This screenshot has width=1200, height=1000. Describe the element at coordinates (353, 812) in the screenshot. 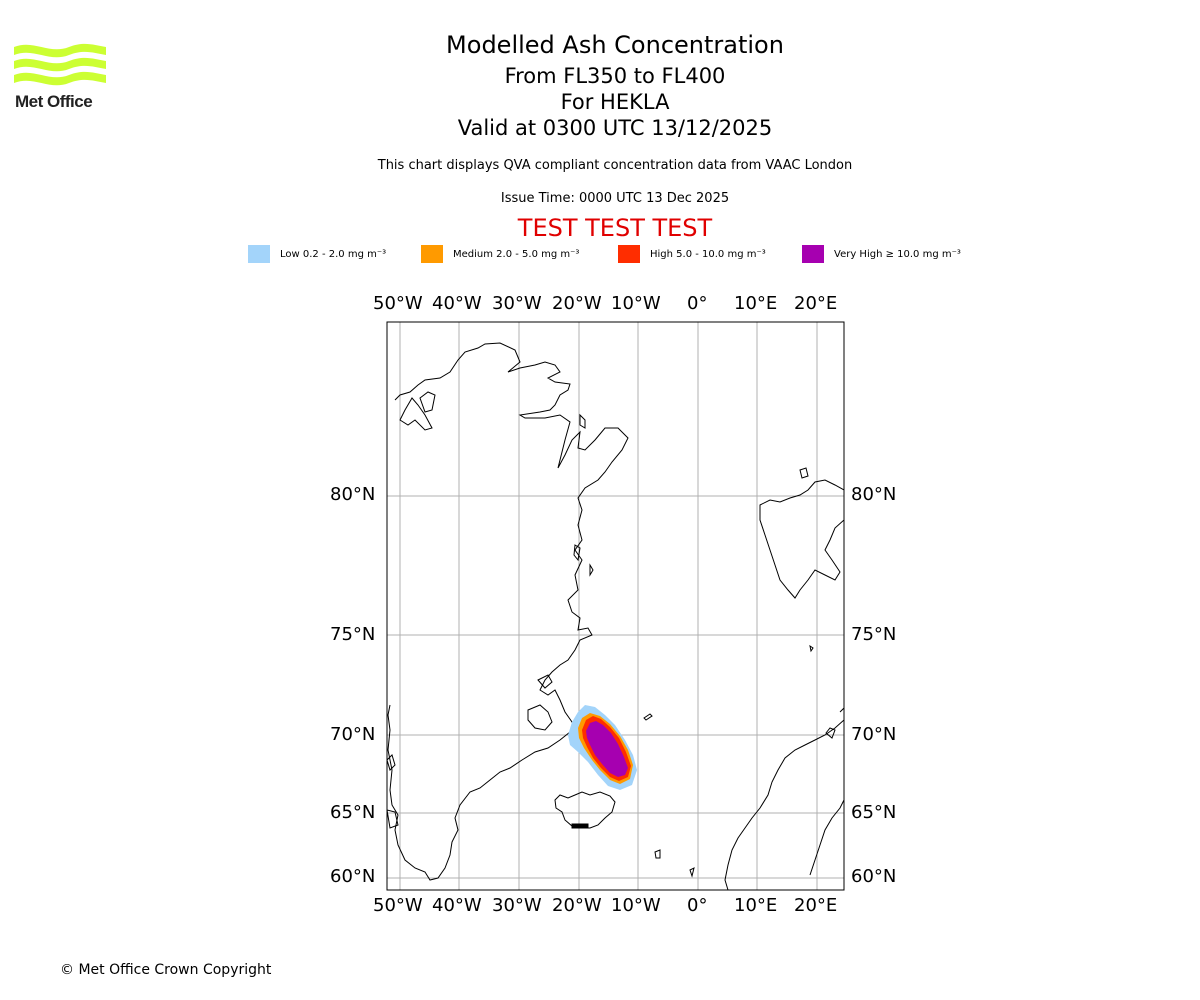

I see `lat-label-left-65n: 65°N` at that location.